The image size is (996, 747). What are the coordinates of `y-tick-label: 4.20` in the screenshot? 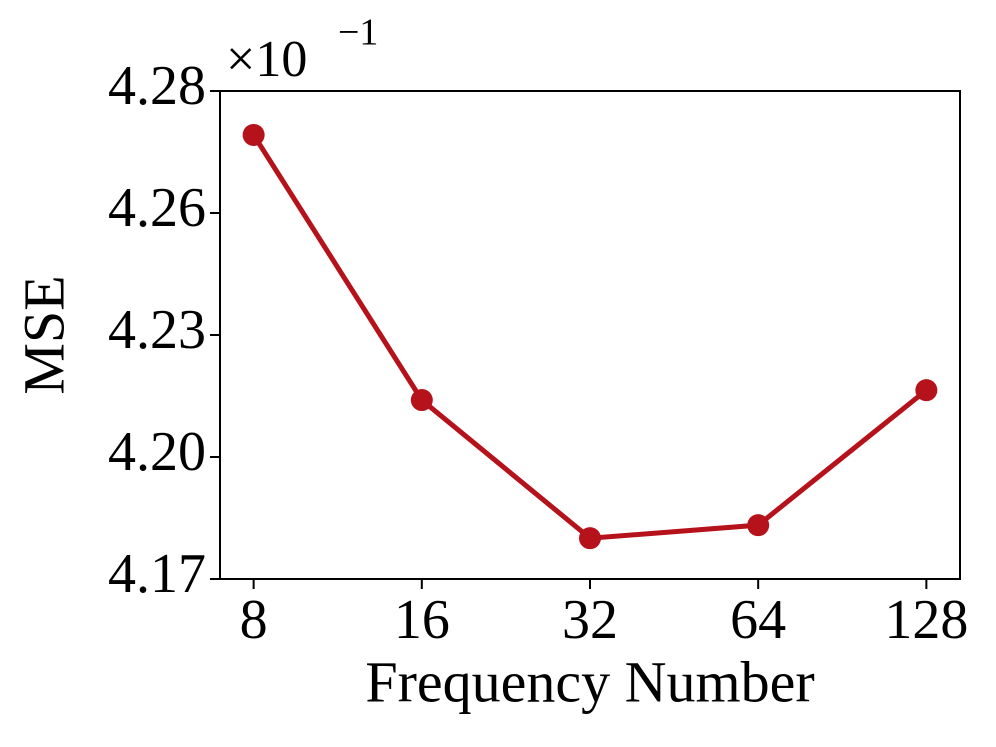 It's located at (157, 452).